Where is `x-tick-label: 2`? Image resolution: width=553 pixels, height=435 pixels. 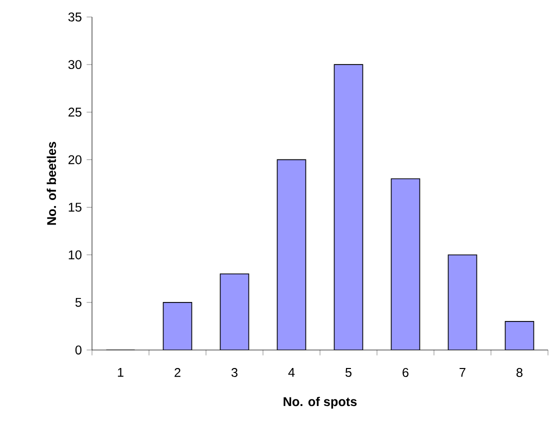 x-tick-label: 2 is located at coordinates (177, 372).